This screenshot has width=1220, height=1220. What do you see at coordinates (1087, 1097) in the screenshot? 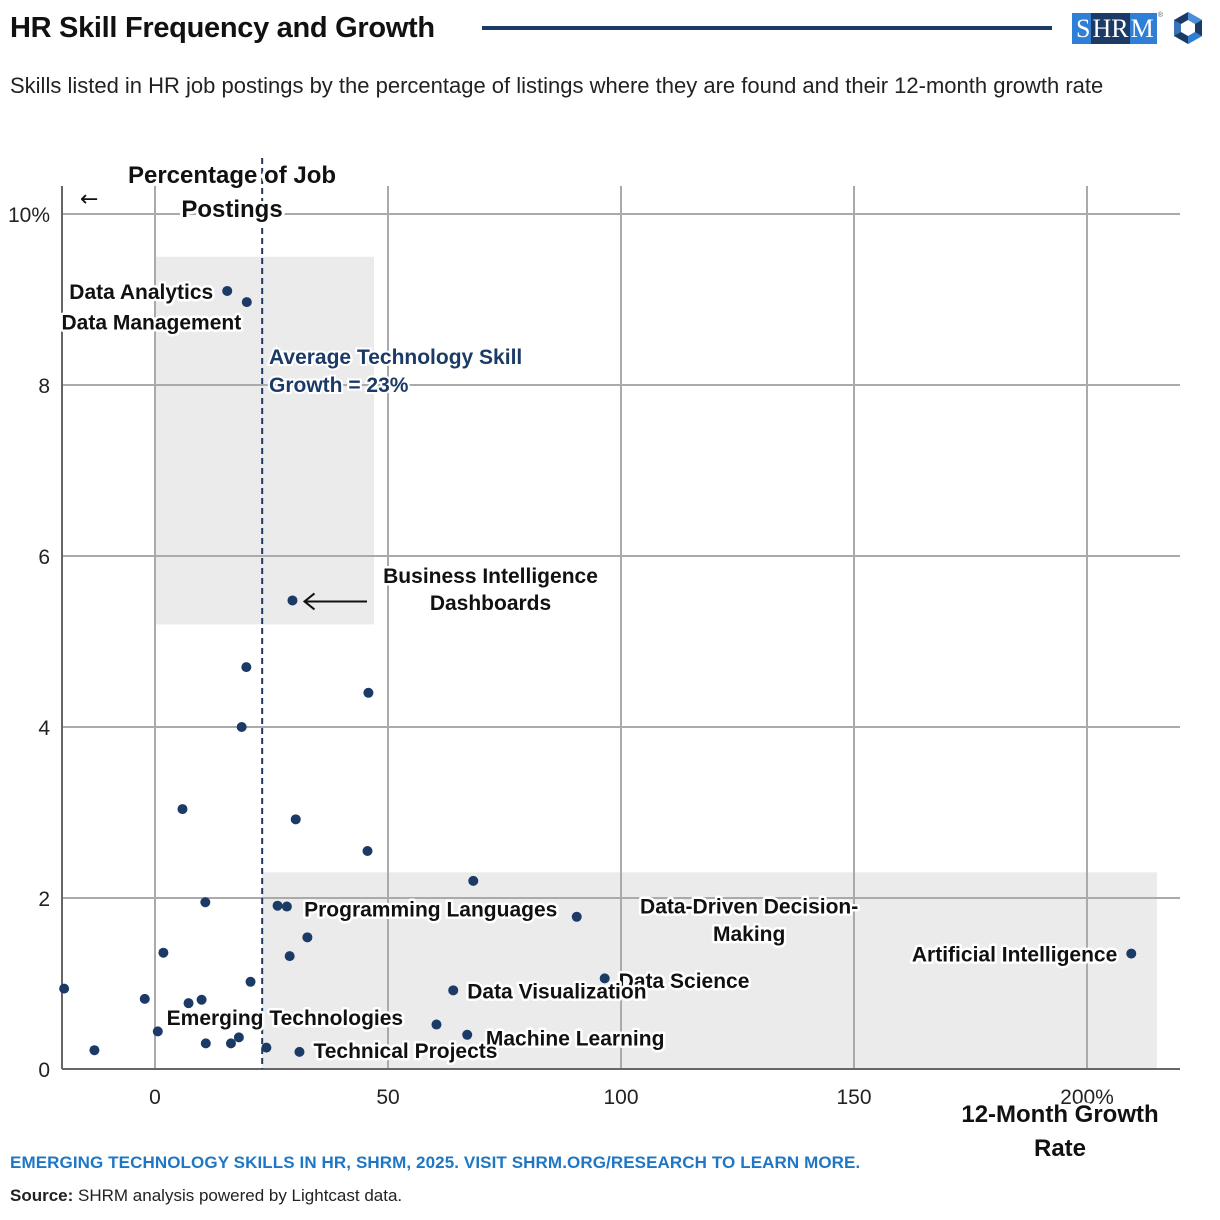
I see `x-tick-label: 200%` at bounding box center [1087, 1097].